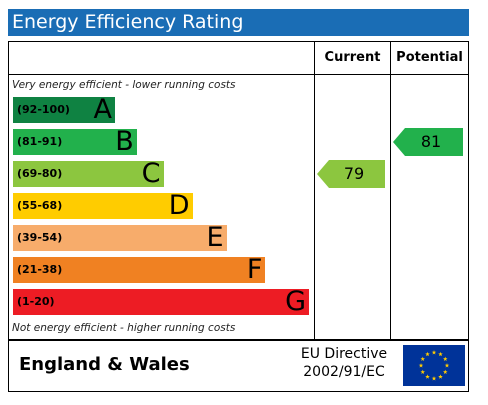 This screenshot has height=405, width=488. I want to click on rating-band-e: (39-54) E, so click(120, 237).